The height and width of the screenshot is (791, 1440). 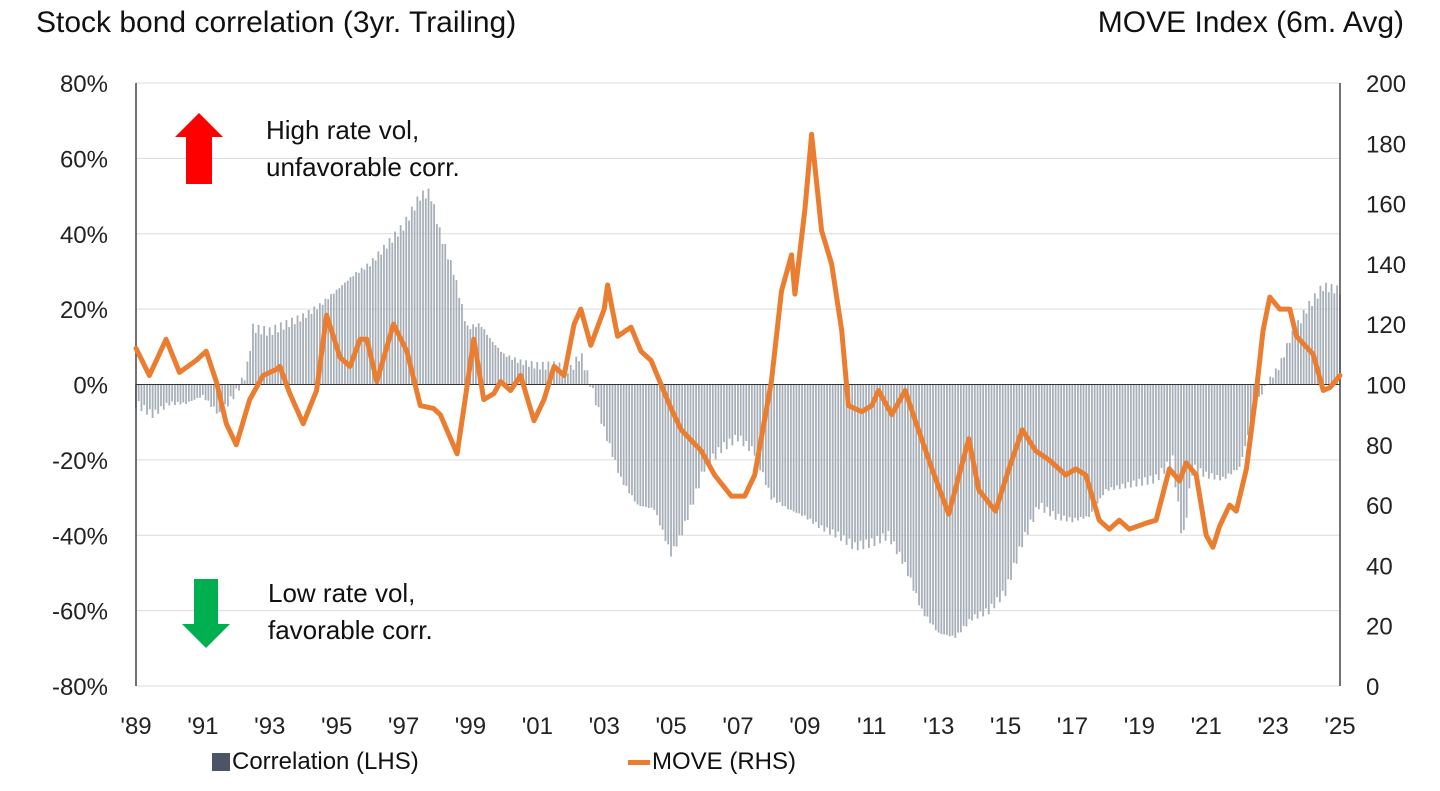 What do you see at coordinates (1386, 205) in the screenshot?
I see `right-tick-label: 160` at bounding box center [1386, 205].